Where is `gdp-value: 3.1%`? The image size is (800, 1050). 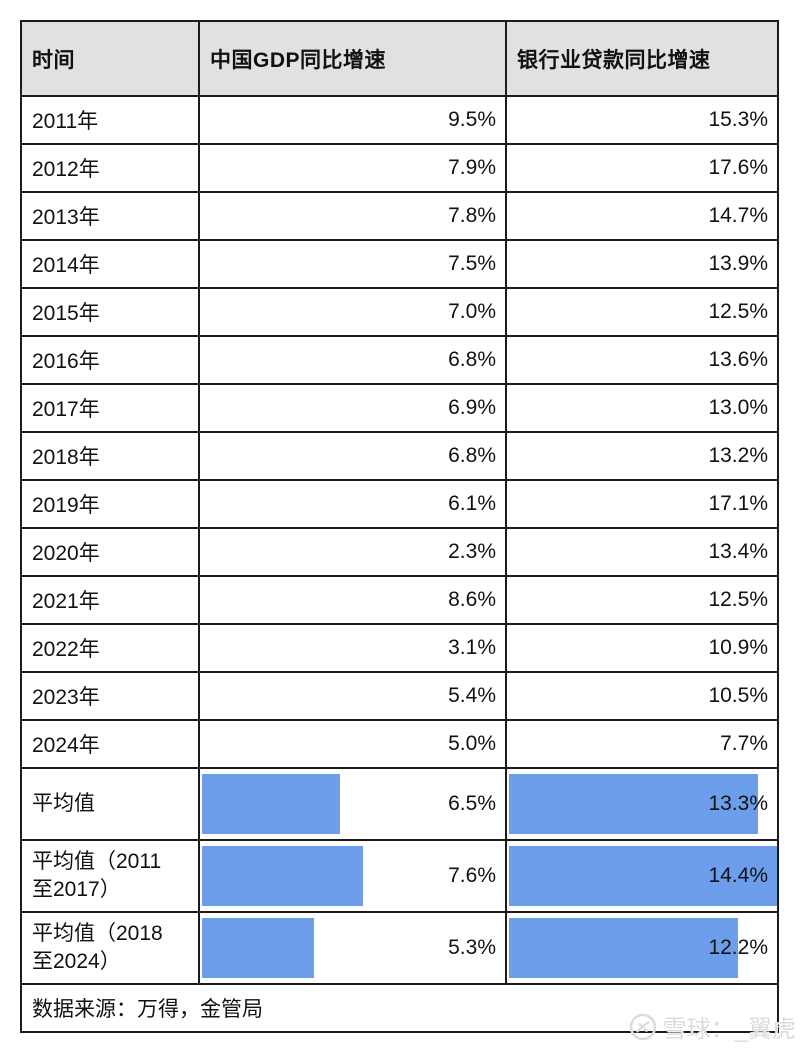 gdp-value: 3.1% is located at coordinates (352, 648).